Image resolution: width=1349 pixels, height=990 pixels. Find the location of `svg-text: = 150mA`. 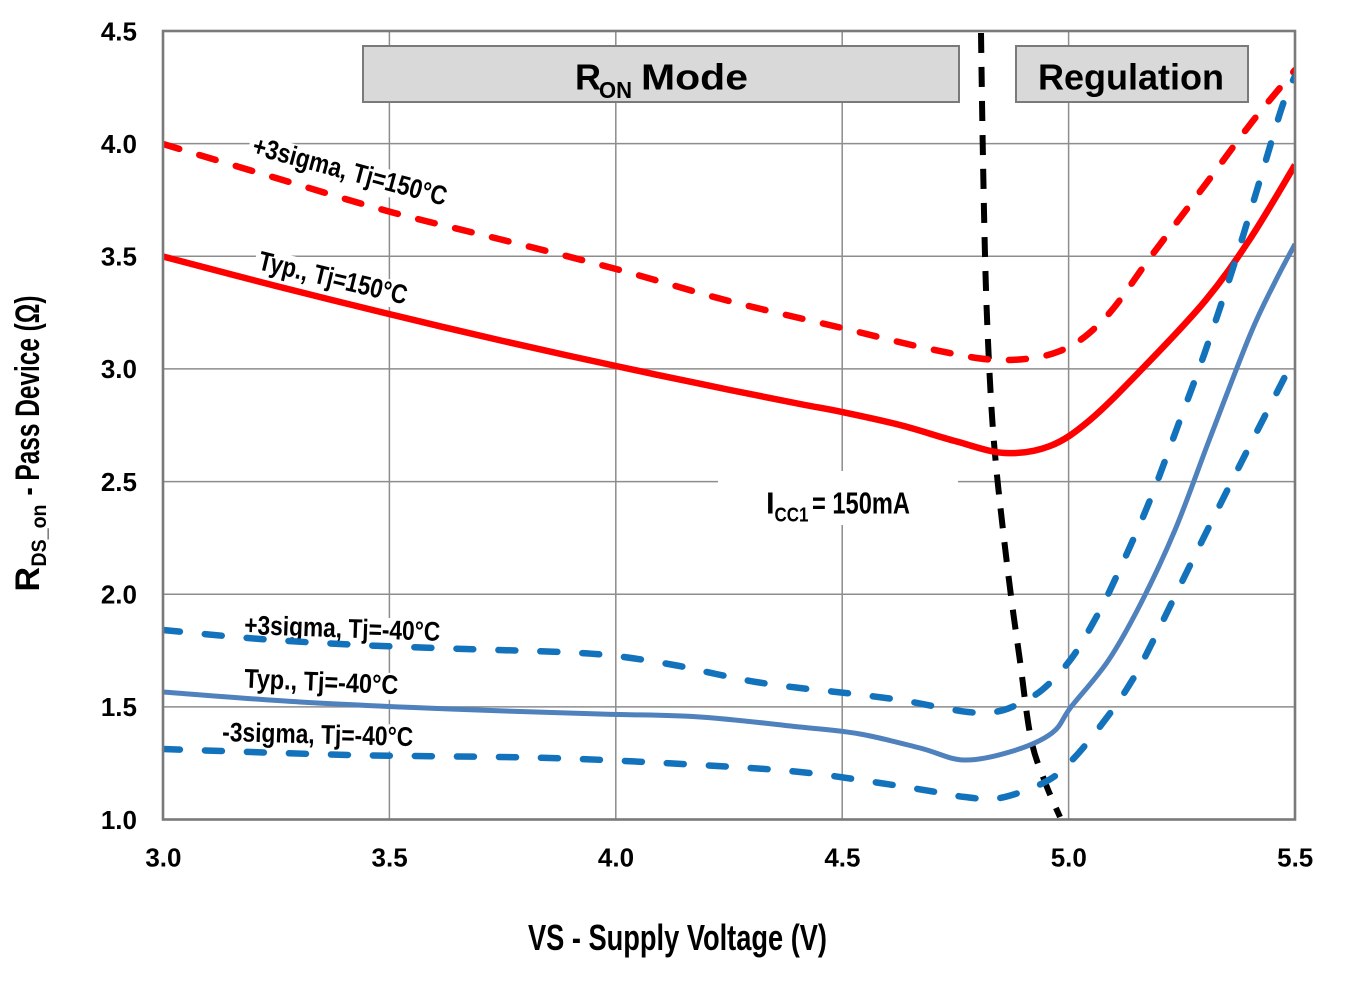

svg-text: = 150mA is located at coordinates (861, 503).